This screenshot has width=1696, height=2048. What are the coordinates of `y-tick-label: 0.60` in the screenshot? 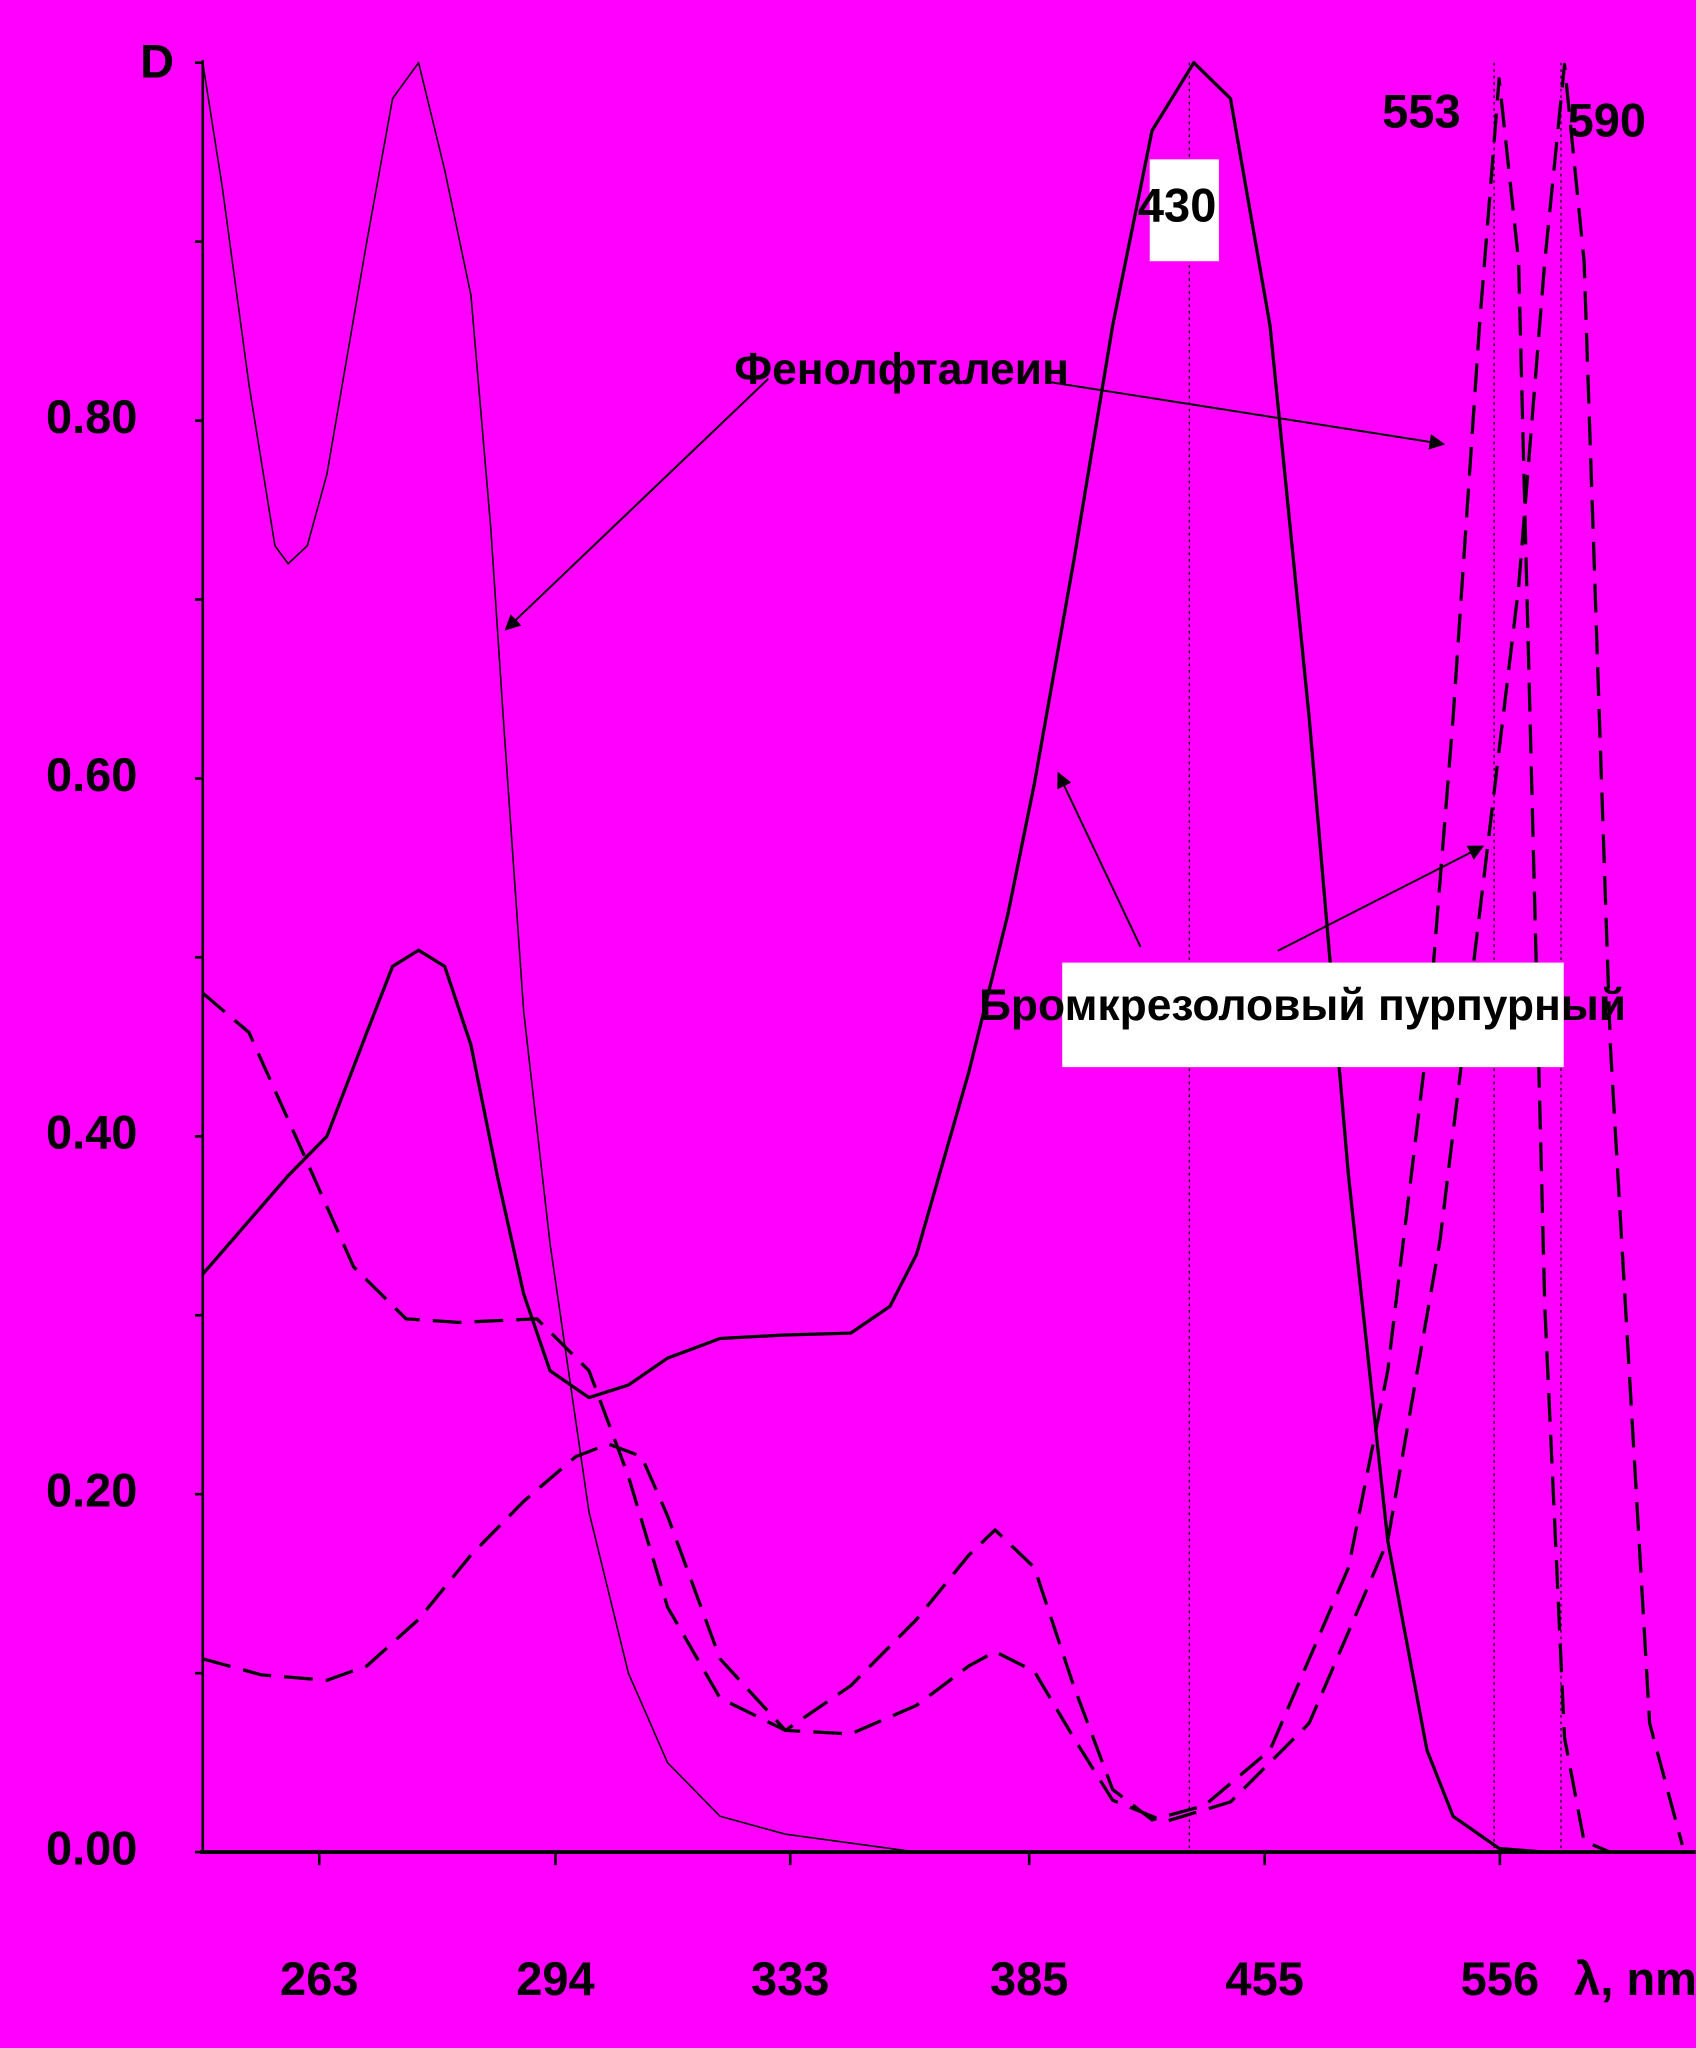 It's located at (92, 774).